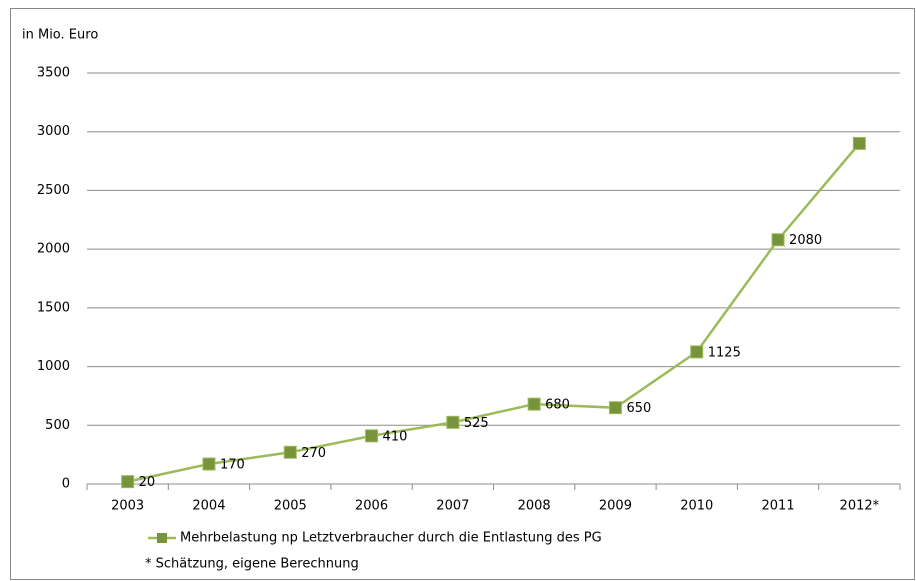 The height and width of the screenshot is (581, 916). What do you see at coordinates (53, 73) in the screenshot?
I see `y-tick-label: 3500` at bounding box center [53, 73].